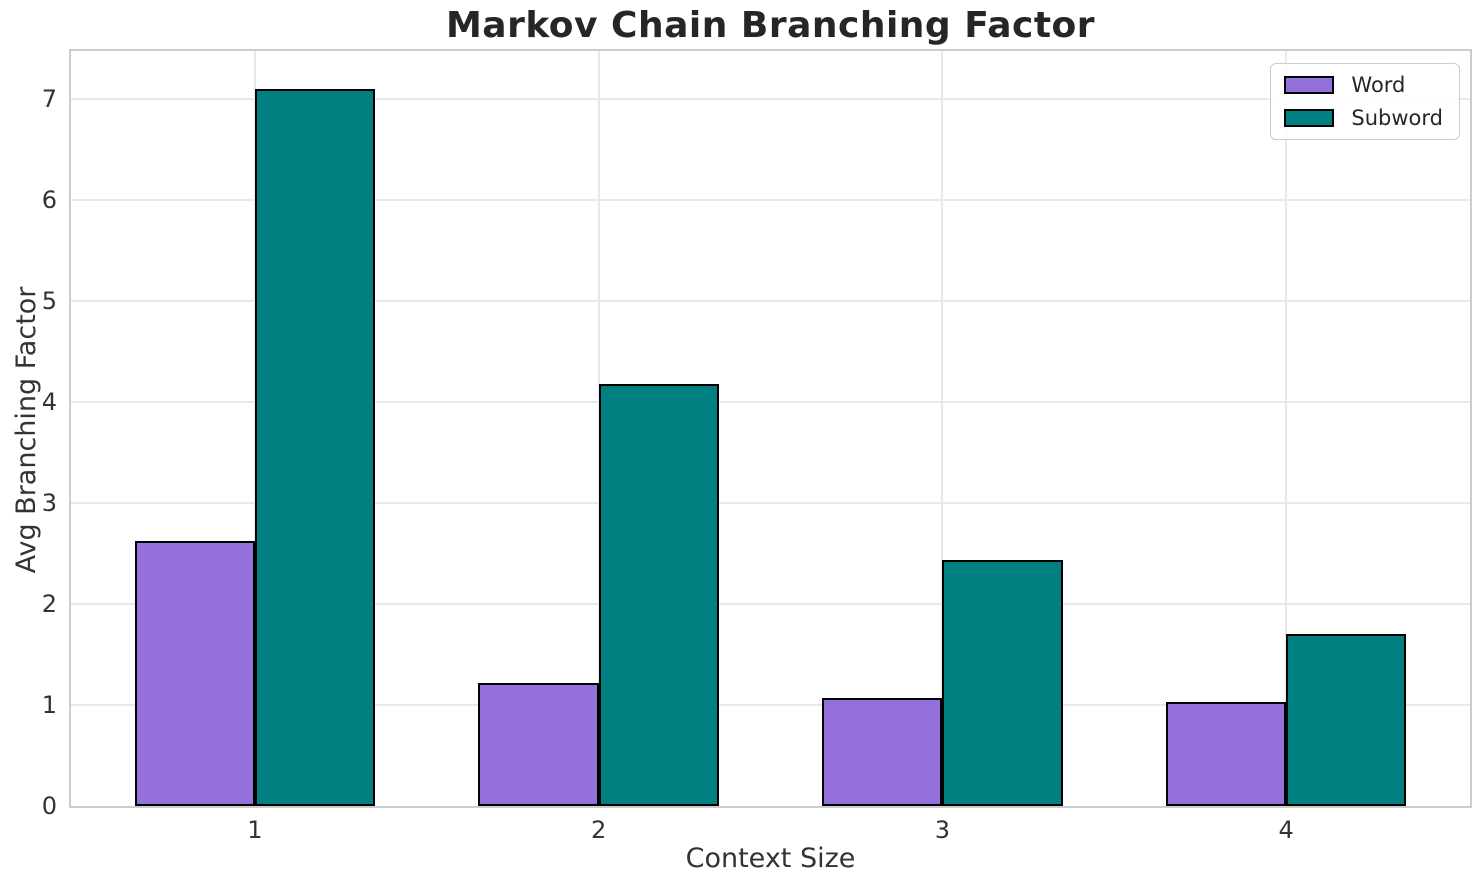 The image size is (1484, 885). Describe the element at coordinates (1365, 101) in the screenshot. I see `legend: Word Subword` at that location.